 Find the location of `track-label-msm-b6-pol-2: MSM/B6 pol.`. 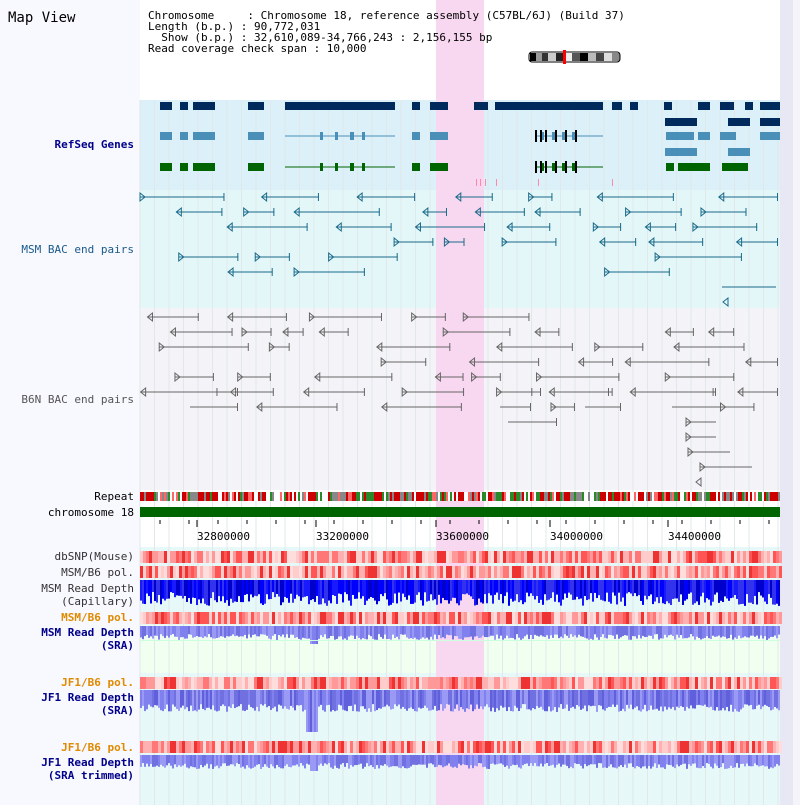

track-label-msm-b6-pol-2: MSM/B6 pol. is located at coordinates (97, 617).